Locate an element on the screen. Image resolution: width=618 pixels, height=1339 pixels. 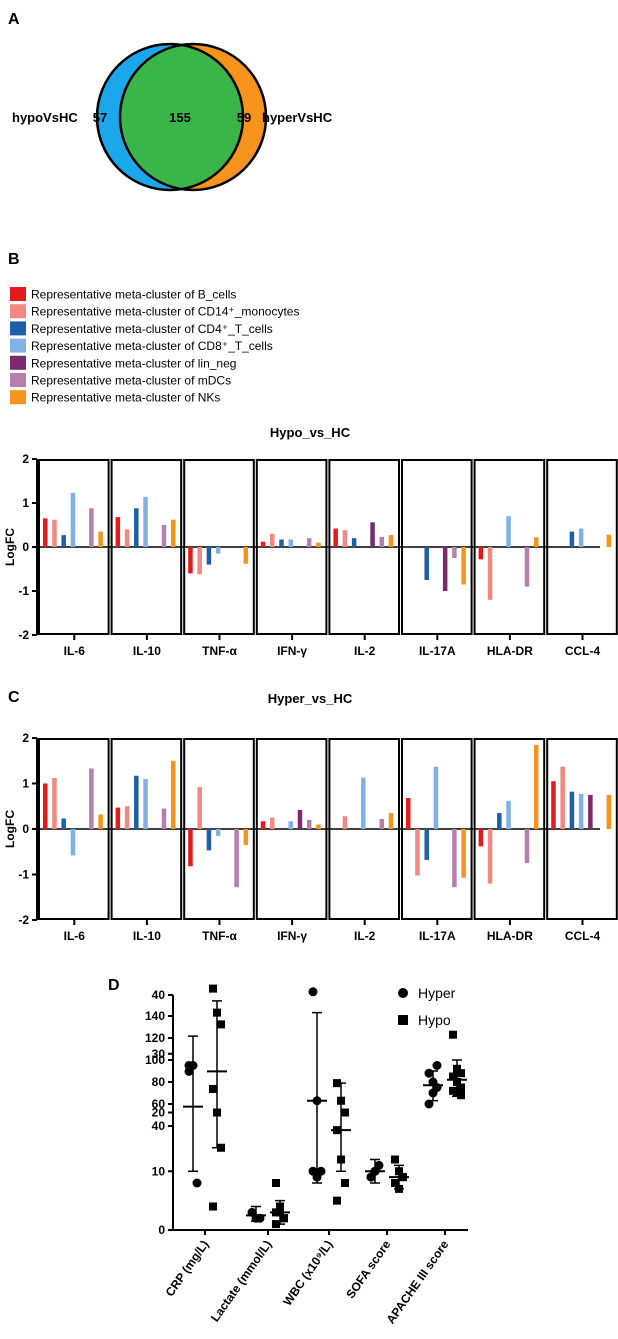
x-tick-label: CRP (mg/L) is located at coordinates (187, 1268).